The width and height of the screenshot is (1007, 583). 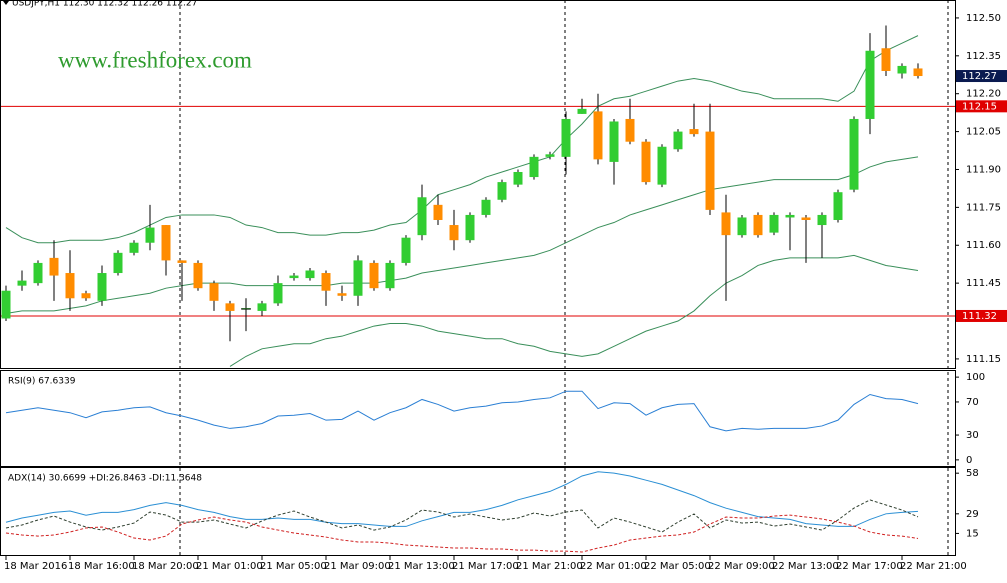 What do you see at coordinates (983, 18) in the screenshot?
I see `y-tick-label: 112.50` at bounding box center [983, 18].